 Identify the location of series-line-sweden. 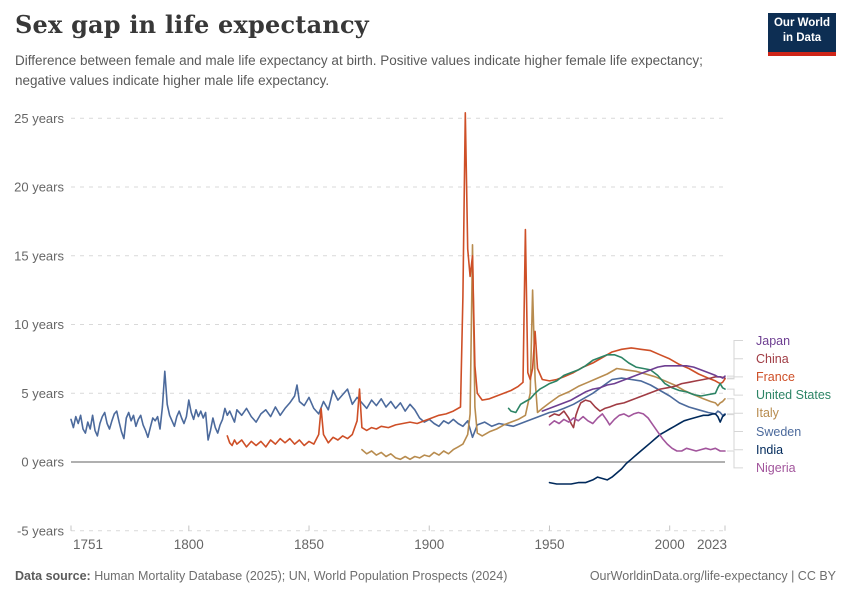
(398, 405).